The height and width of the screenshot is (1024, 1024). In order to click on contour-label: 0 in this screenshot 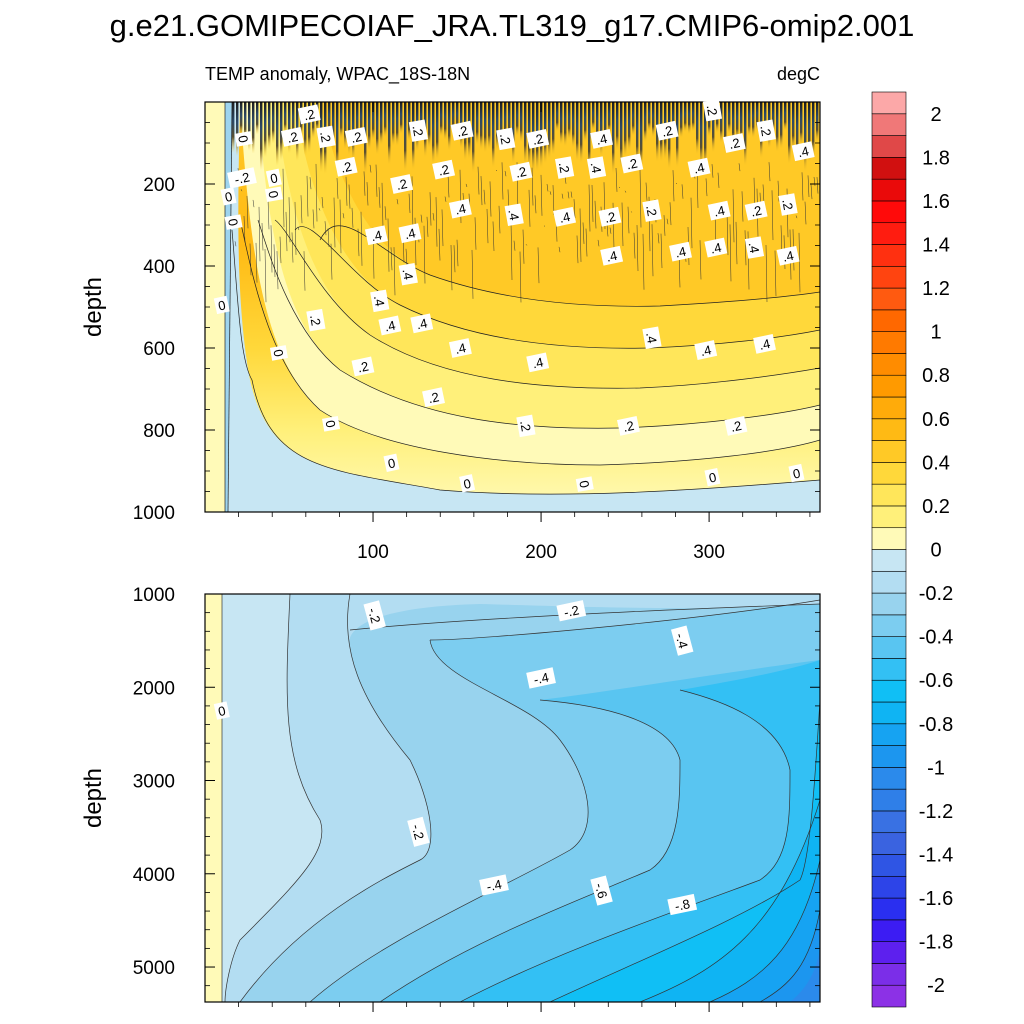, I will do `click(796, 473)`.